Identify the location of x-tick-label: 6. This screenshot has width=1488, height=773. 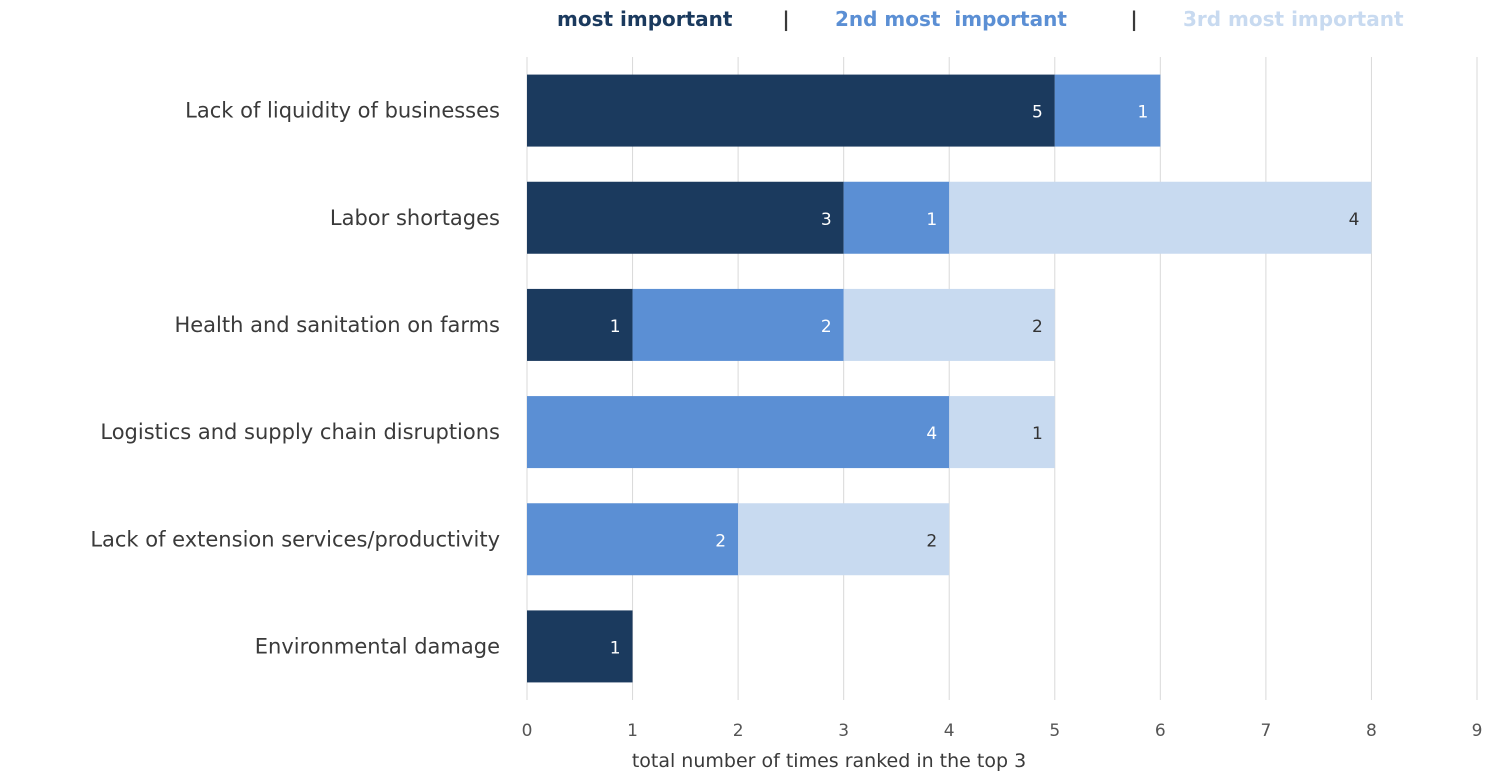
(1160, 731).